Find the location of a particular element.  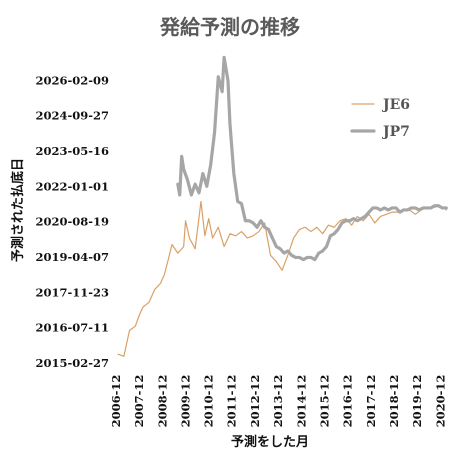

y-tick-label-5: 2022-01-01 is located at coordinates (72, 186).